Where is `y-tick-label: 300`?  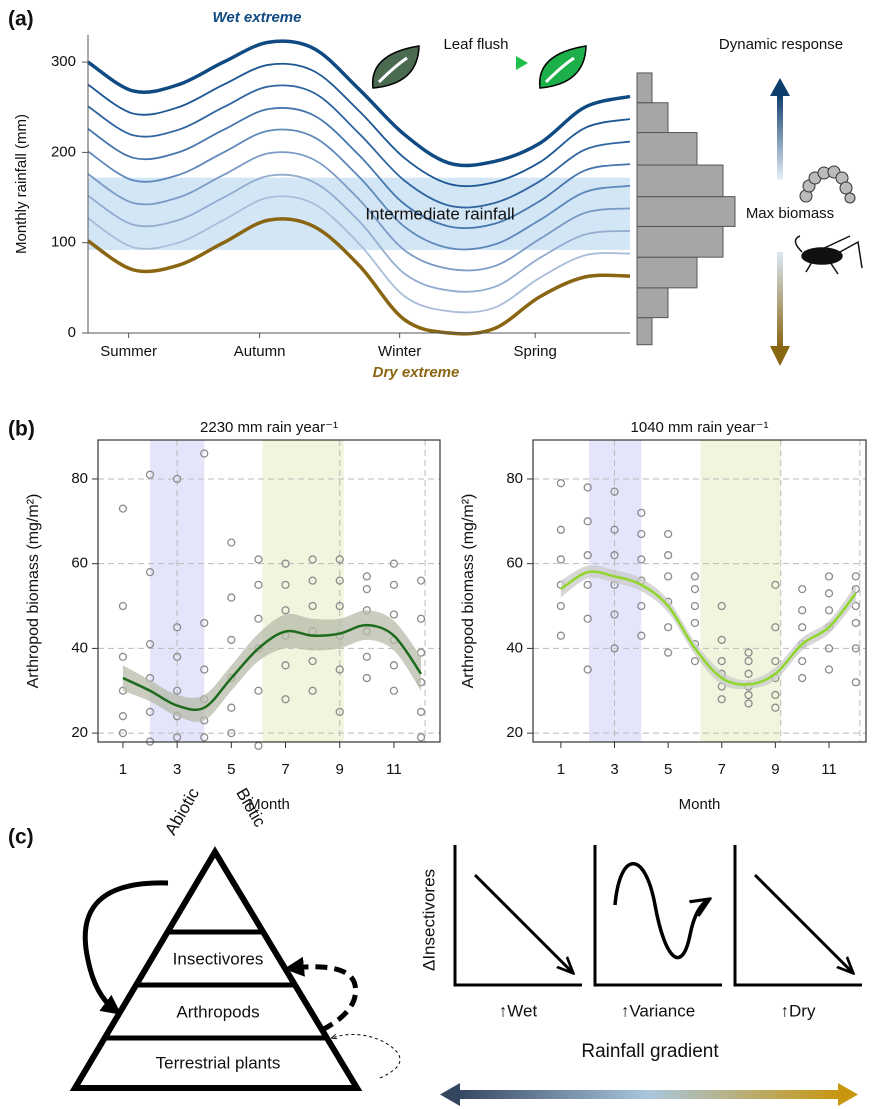 y-tick-label: 300 is located at coordinates (63, 61).